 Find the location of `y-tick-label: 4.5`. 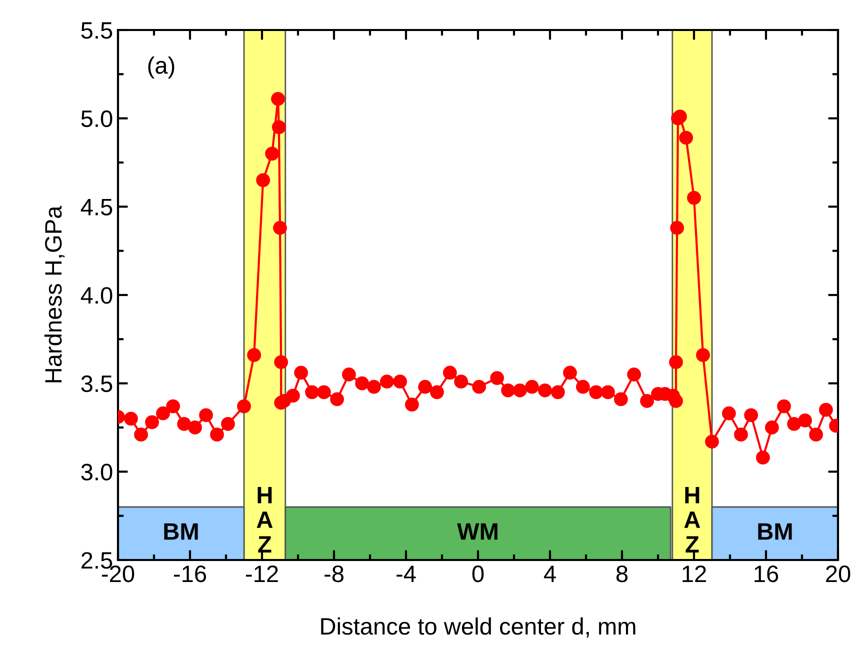

y-tick-label: 4.5 is located at coordinates (96, 207).